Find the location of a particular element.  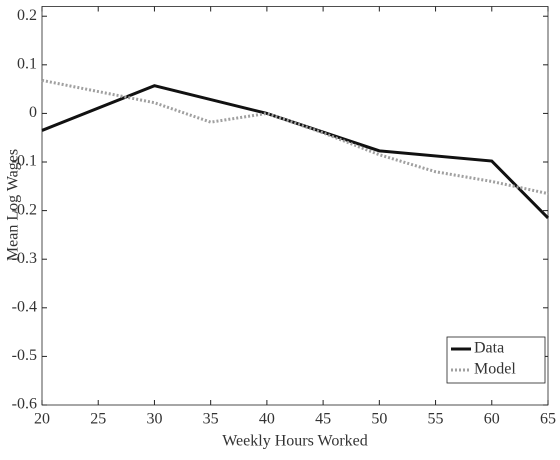

y-tick-label: 0.2 is located at coordinates (27, 15).